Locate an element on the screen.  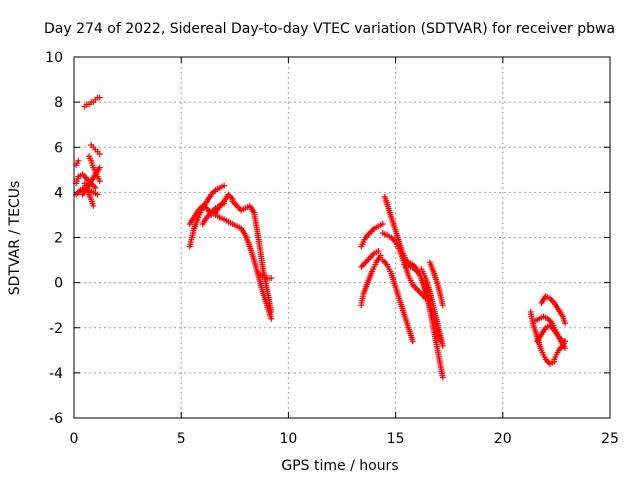
x-tick-label: 20 is located at coordinates (503, 439).